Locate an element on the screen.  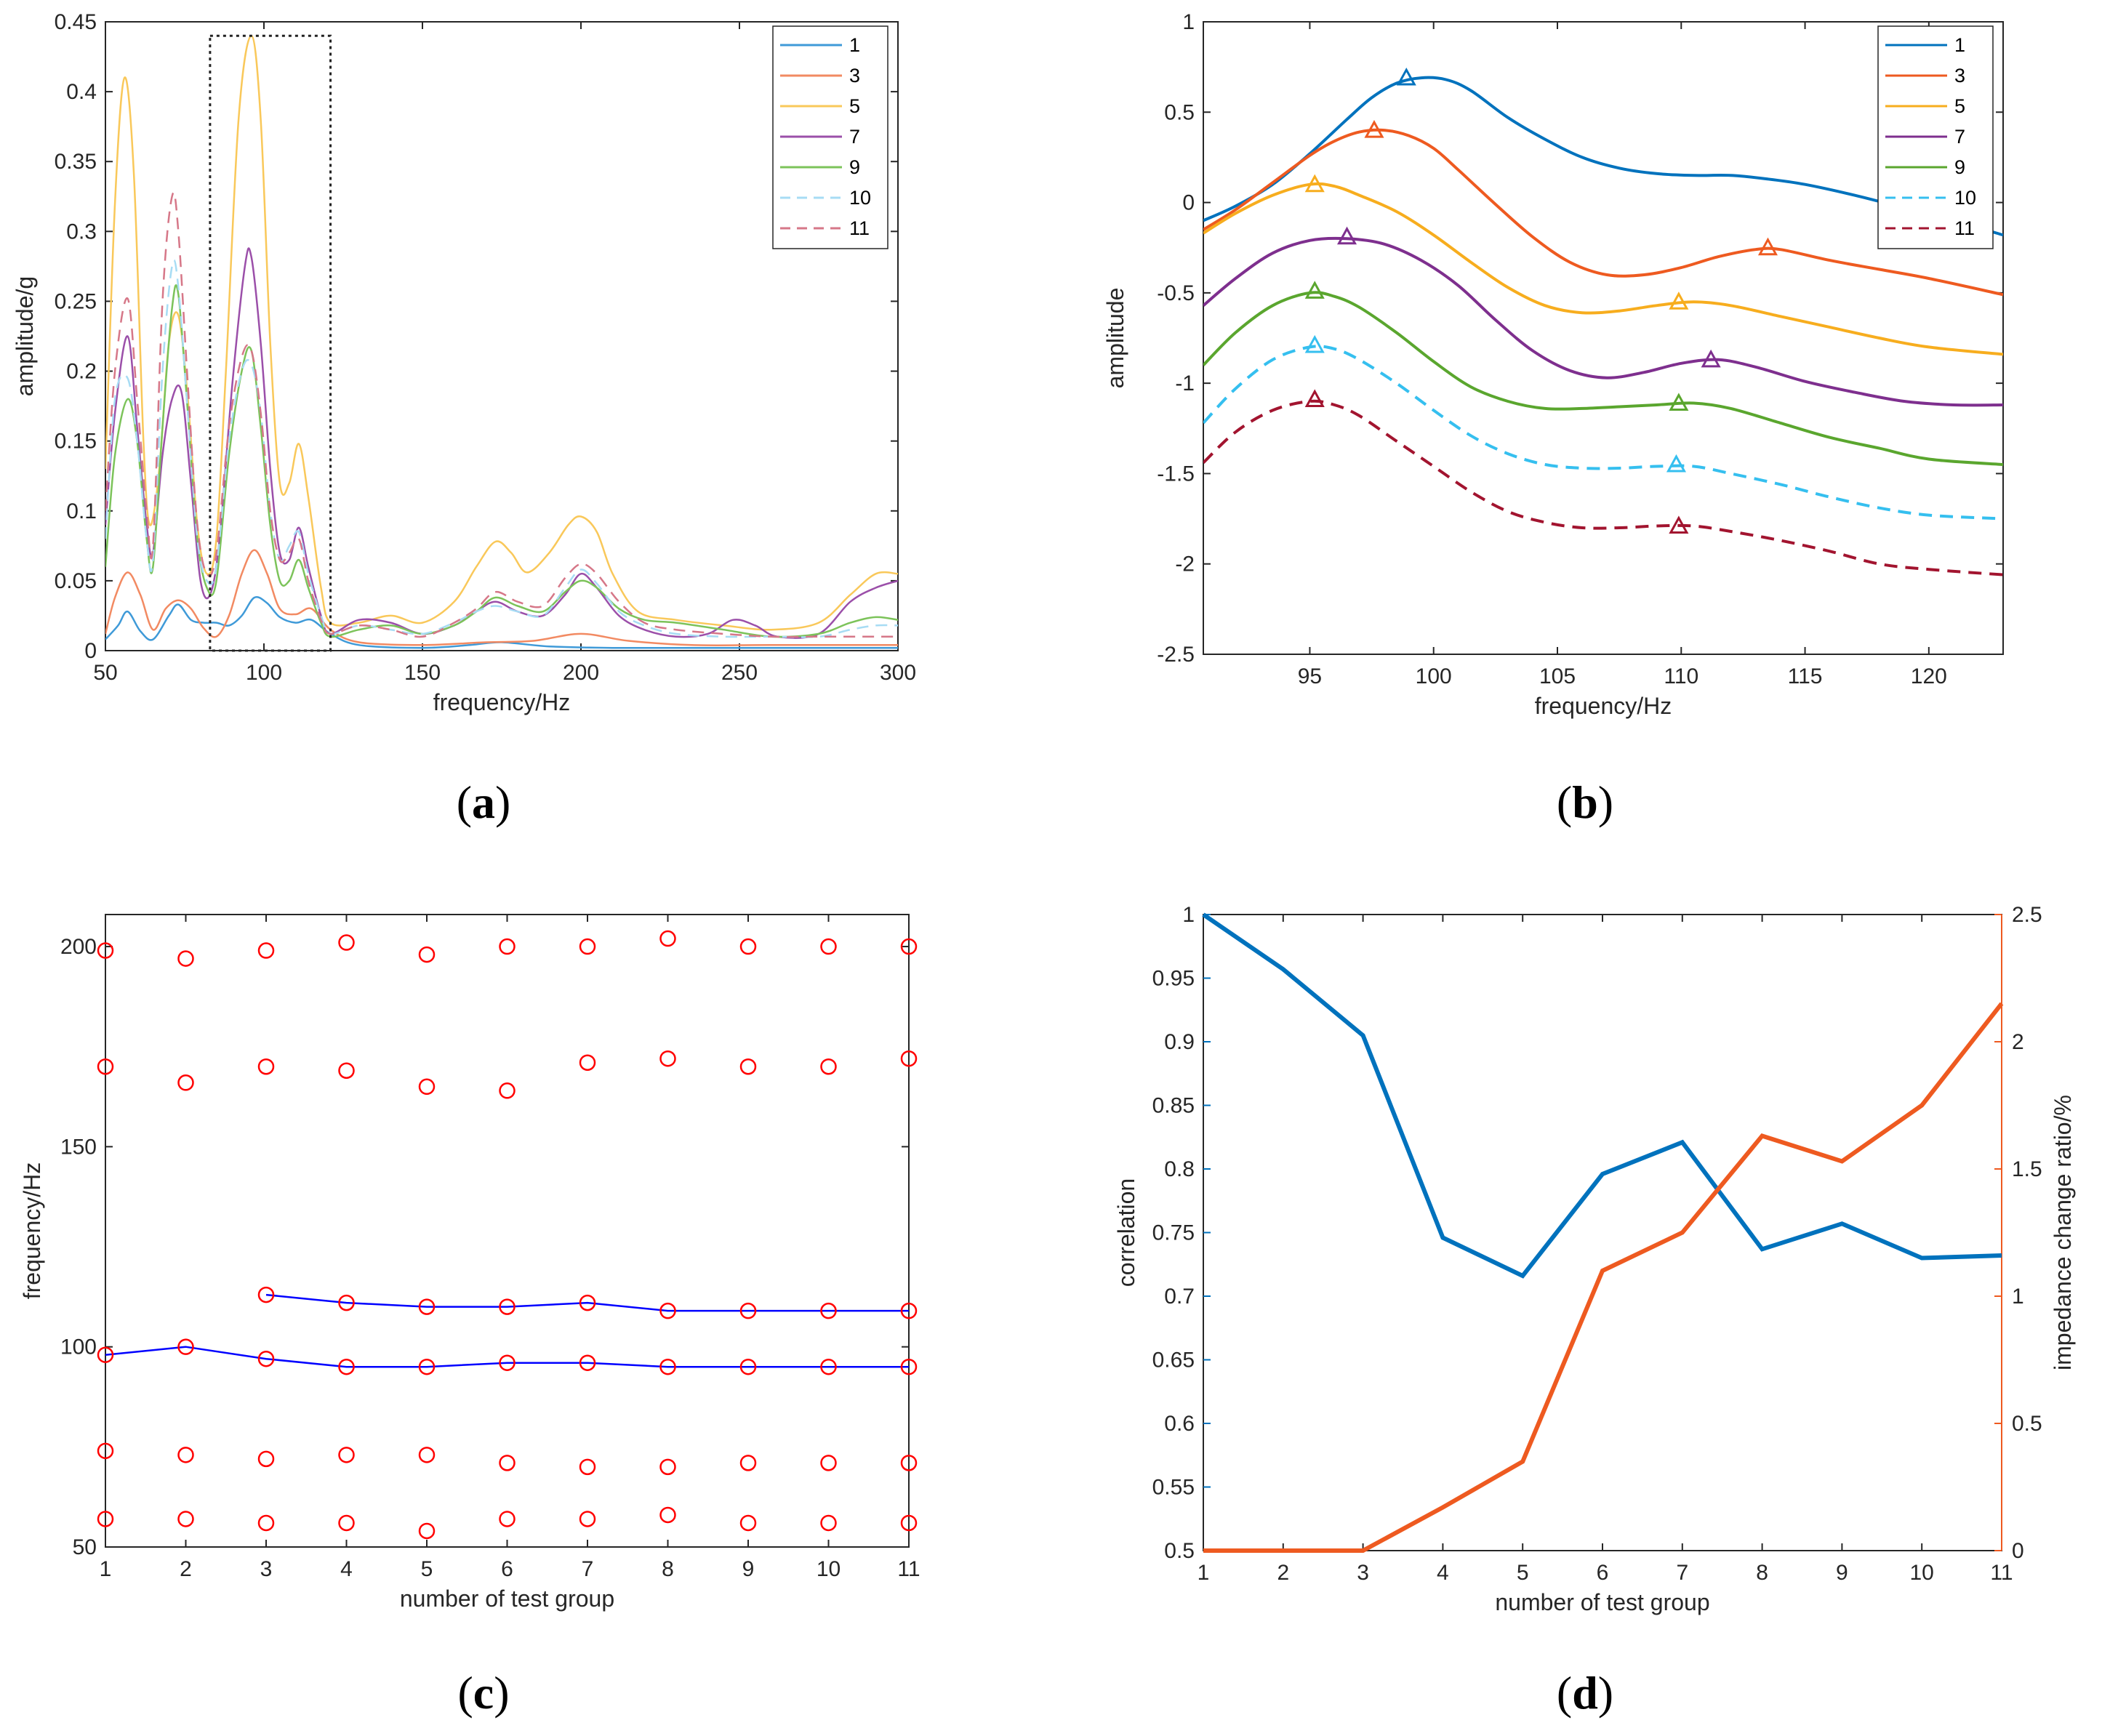
x-tick-label: 250 is located at coordinates (740, 673).